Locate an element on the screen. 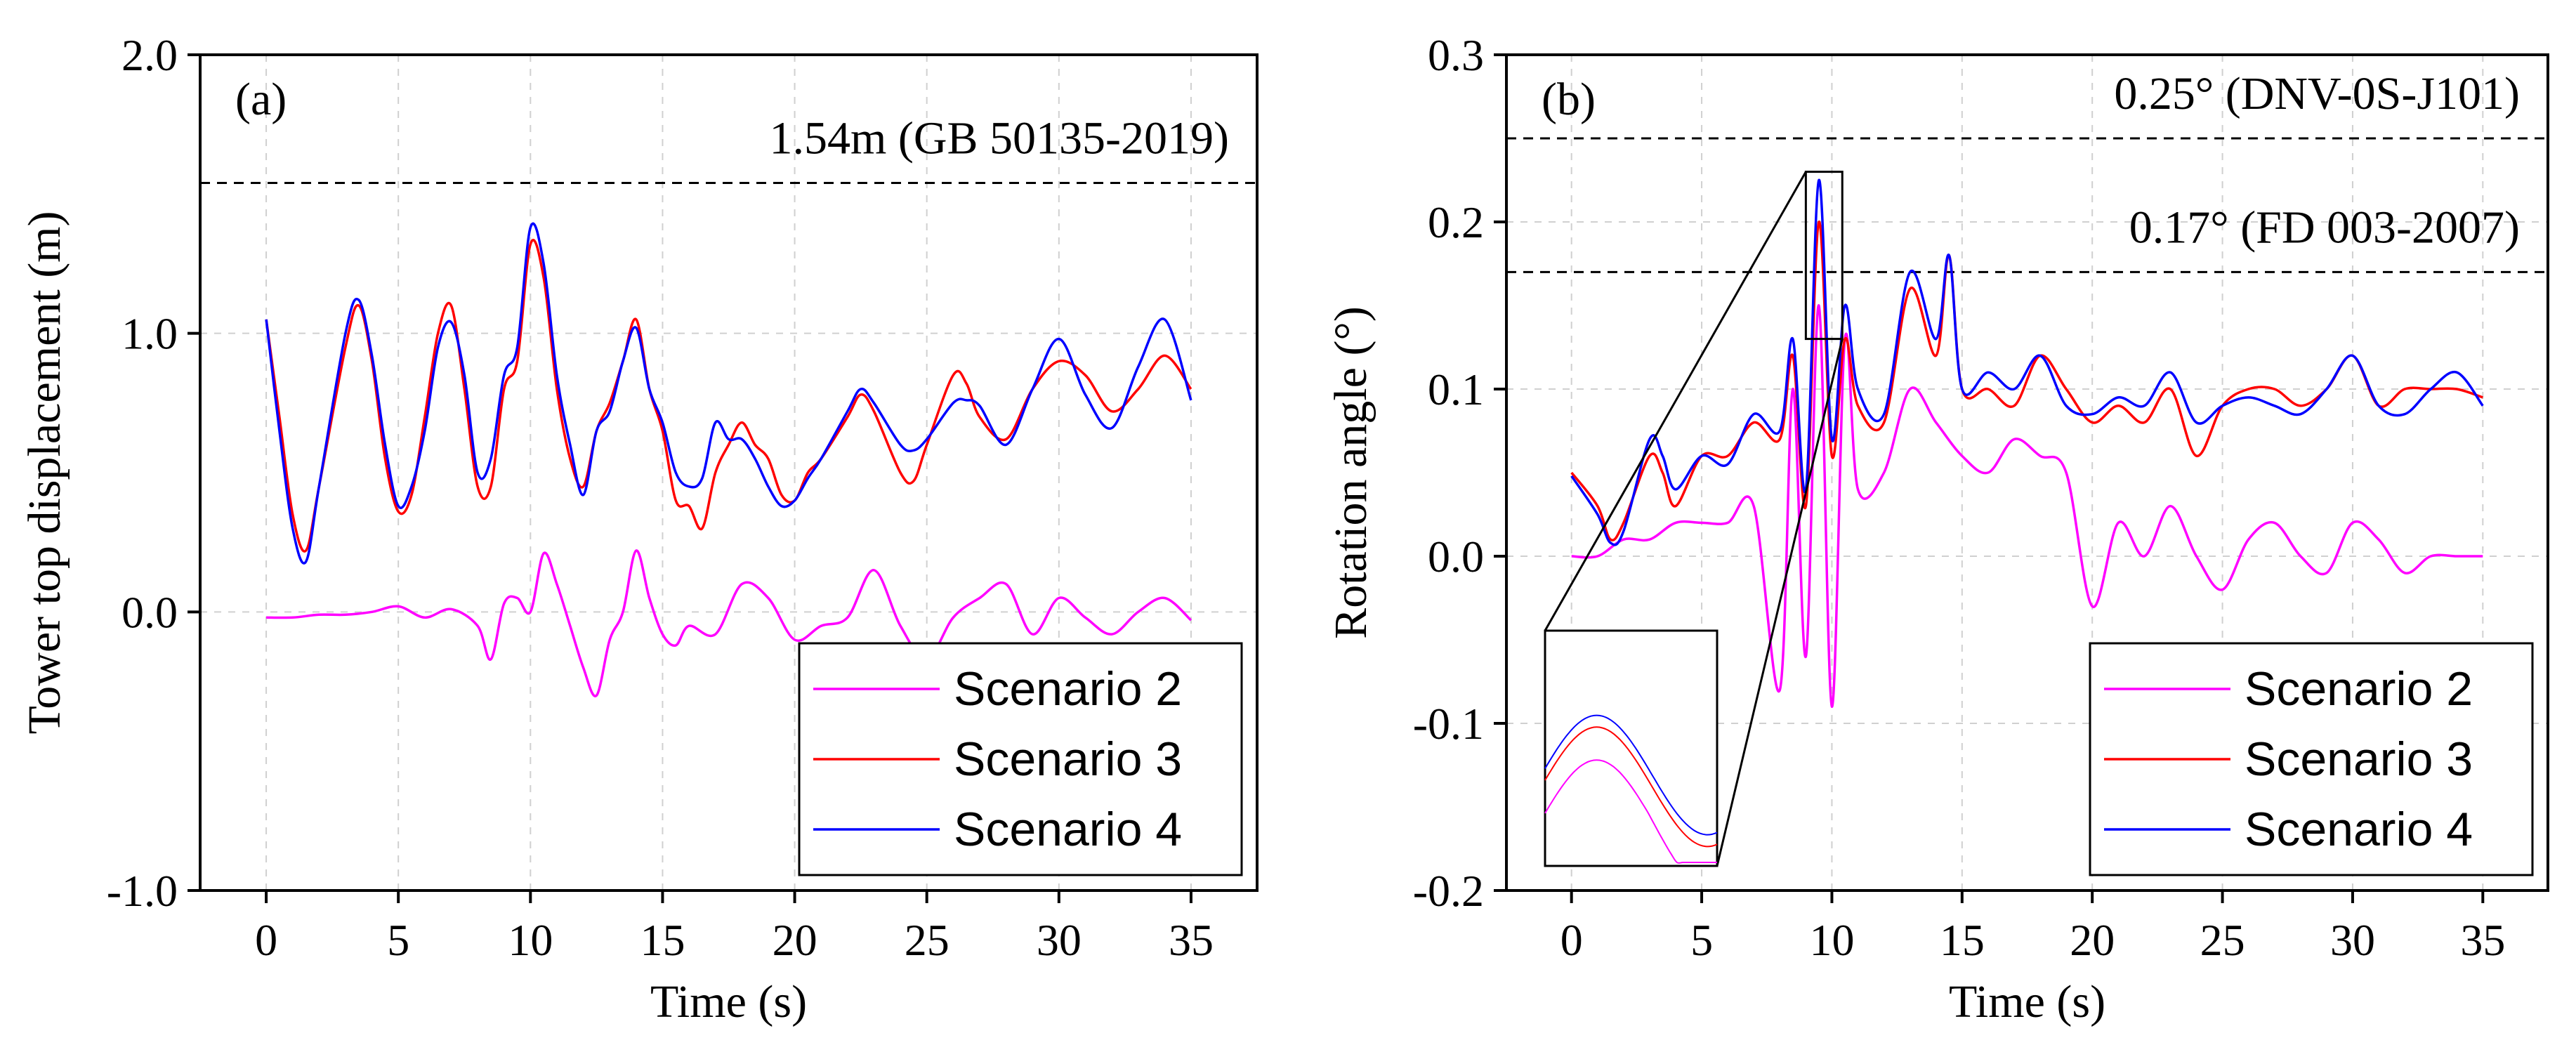  y-tick-label: -0.1 is located at coordinates (1448, 724).